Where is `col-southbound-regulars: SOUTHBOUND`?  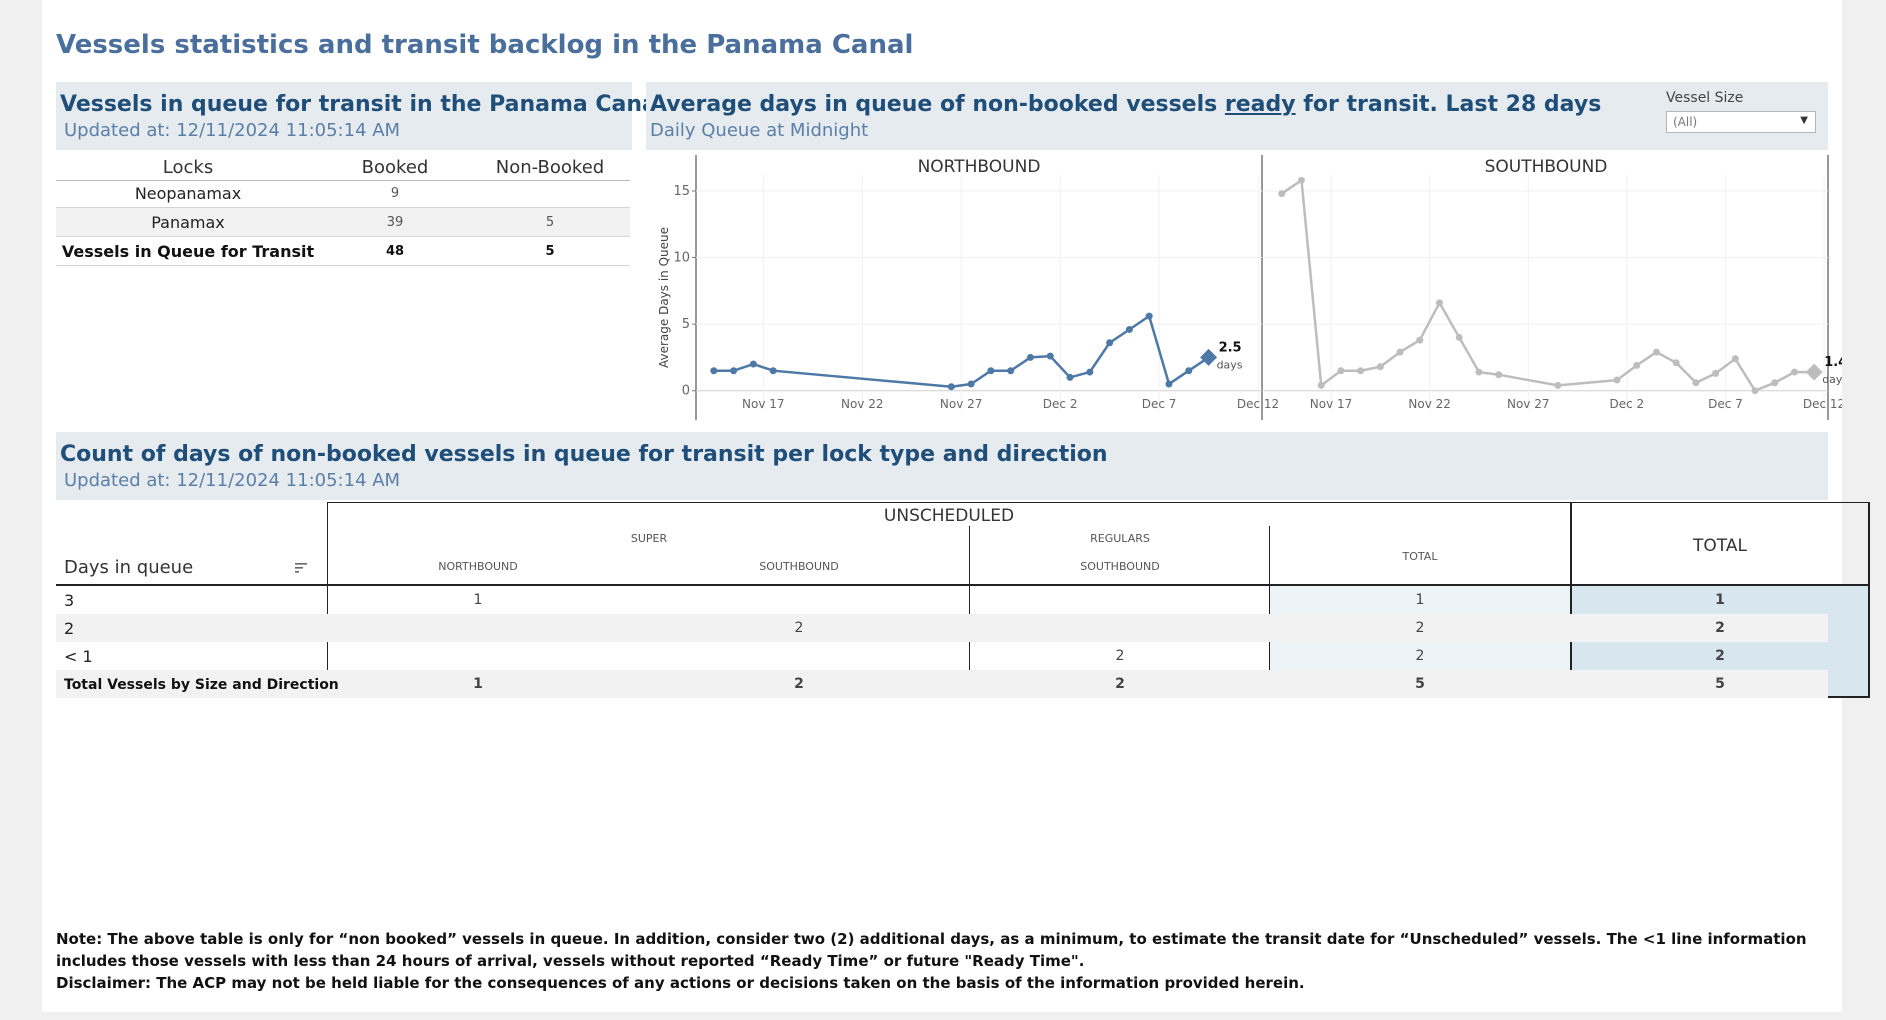
col-southbound-regulars: SOUTHBOUND is located at coordinates (1120, 566).